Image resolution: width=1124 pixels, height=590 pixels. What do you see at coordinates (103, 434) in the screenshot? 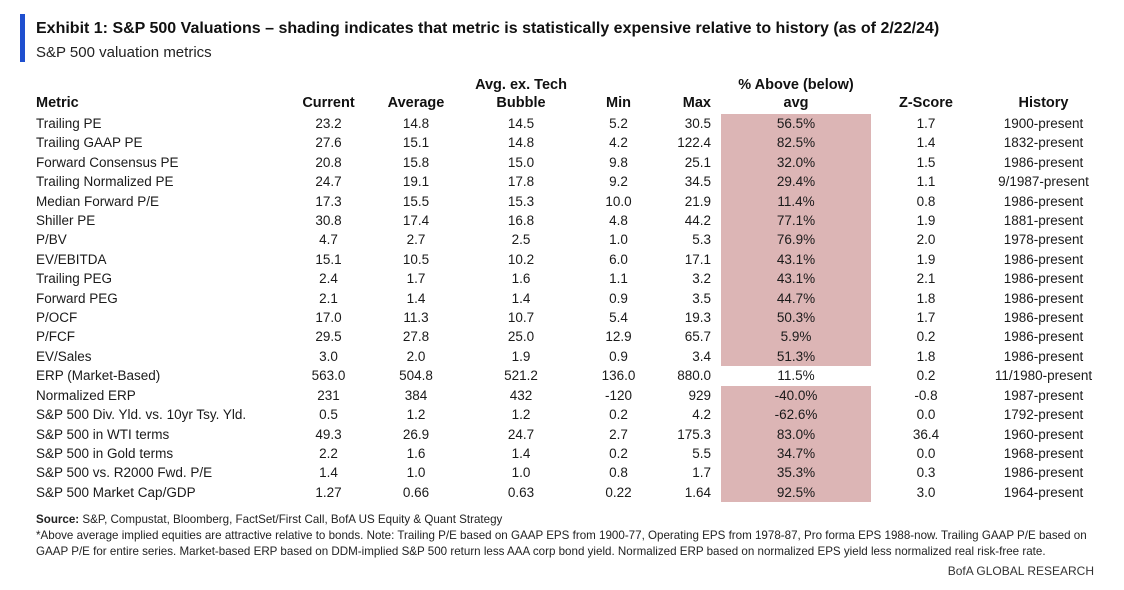
I see `cell-metric: S&P 500 in WTI terms` at bounding box center [103, 434].